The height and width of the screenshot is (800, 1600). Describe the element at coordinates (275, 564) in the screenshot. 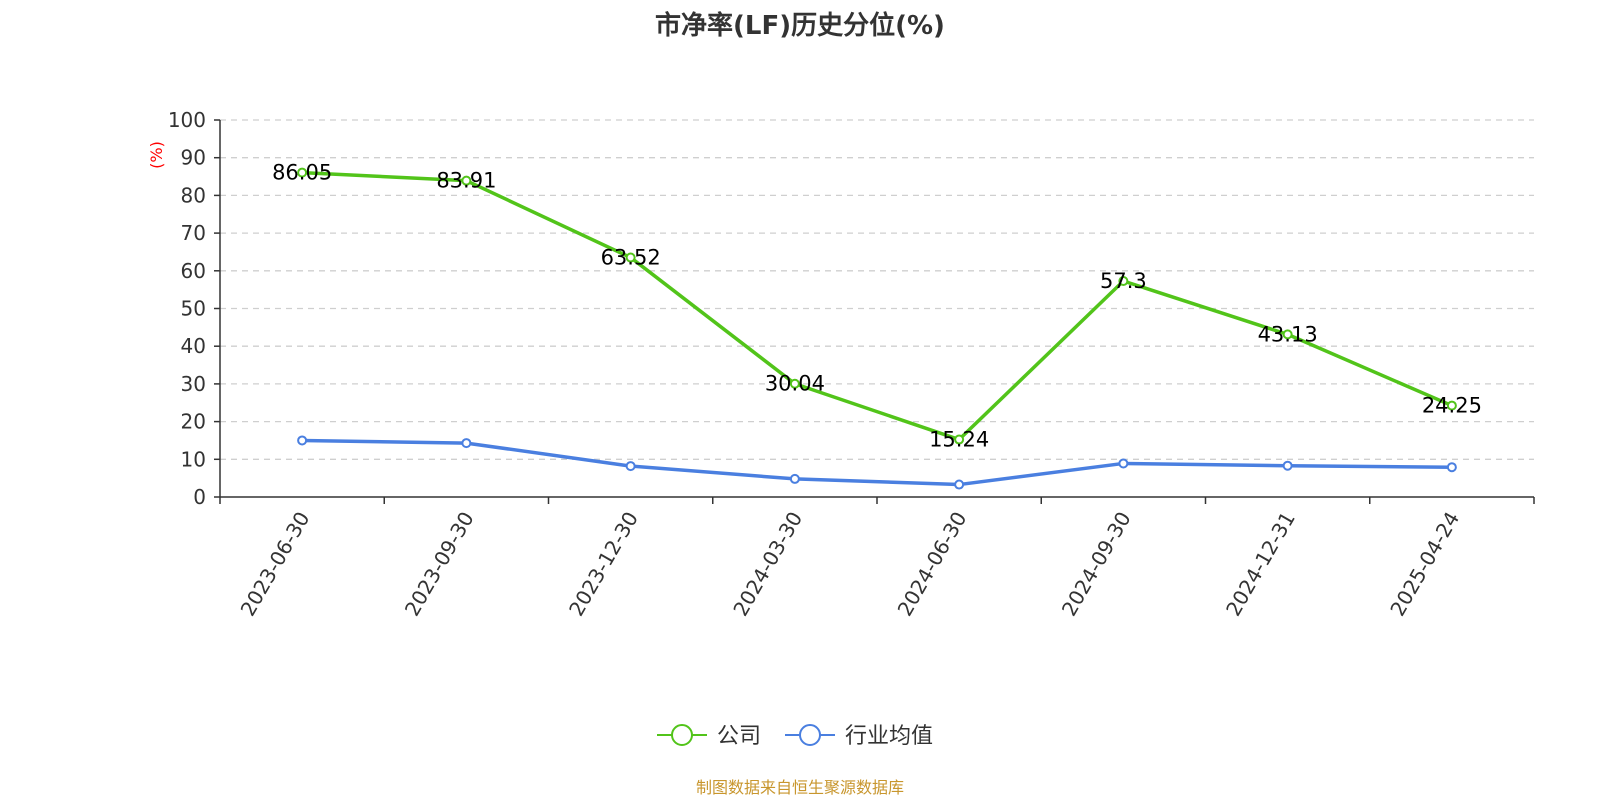

I see `x-tick-label: 2023-06-30` at that location.